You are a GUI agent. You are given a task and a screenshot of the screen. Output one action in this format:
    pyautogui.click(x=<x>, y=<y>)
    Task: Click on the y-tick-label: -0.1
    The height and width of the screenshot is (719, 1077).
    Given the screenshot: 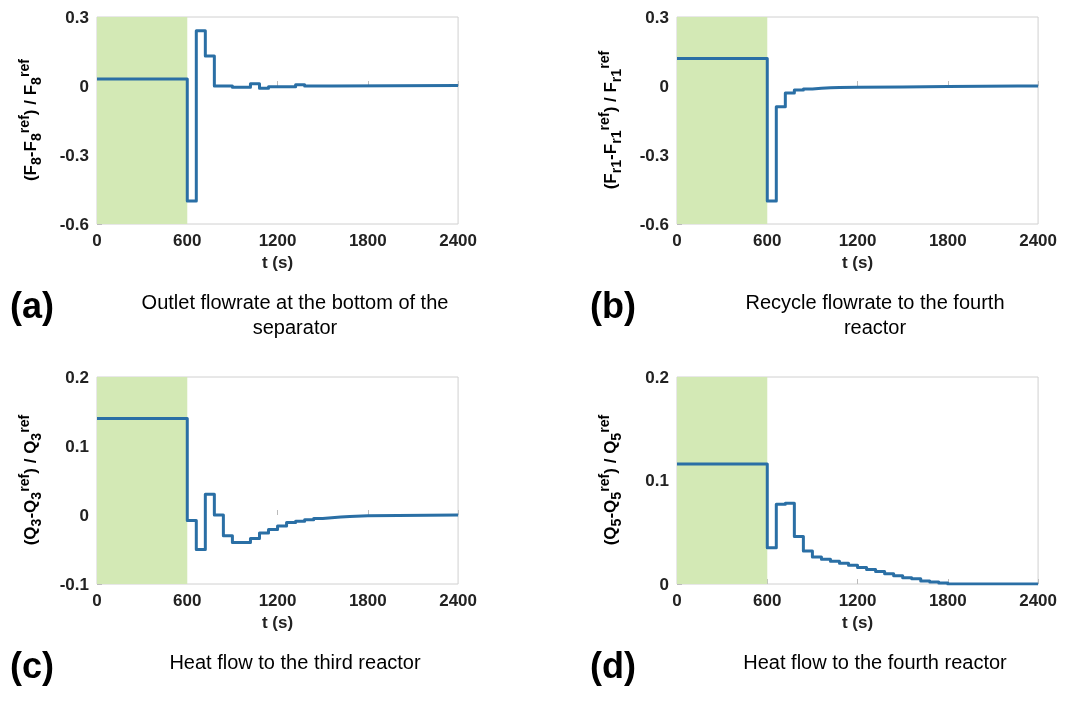 What is the action you would take?
    pyautogui.click(x=74, y=584)
    